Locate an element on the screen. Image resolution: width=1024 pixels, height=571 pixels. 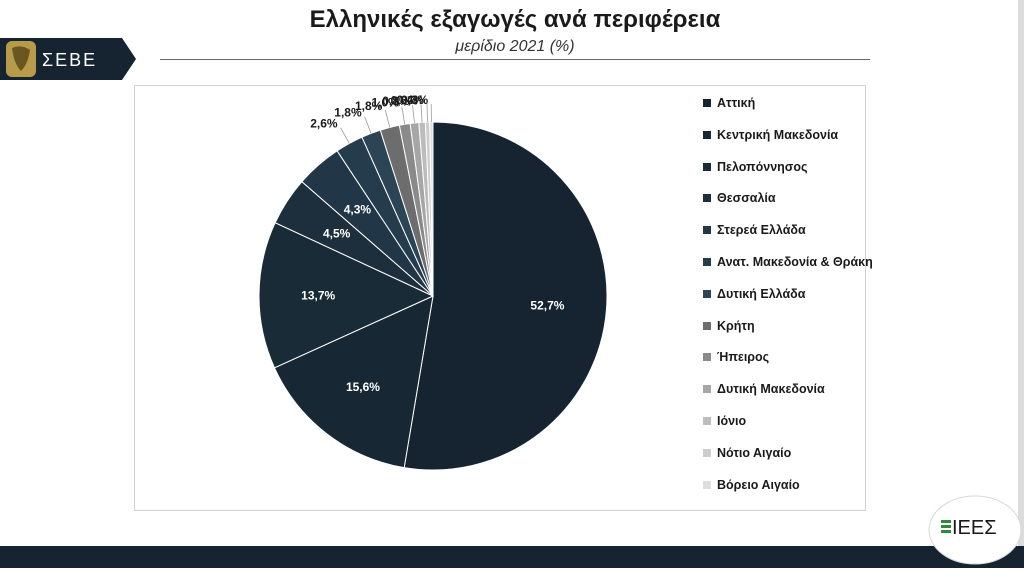
iees-logo-text: ΙΕΕΣ is located at coordinates (974, 528).